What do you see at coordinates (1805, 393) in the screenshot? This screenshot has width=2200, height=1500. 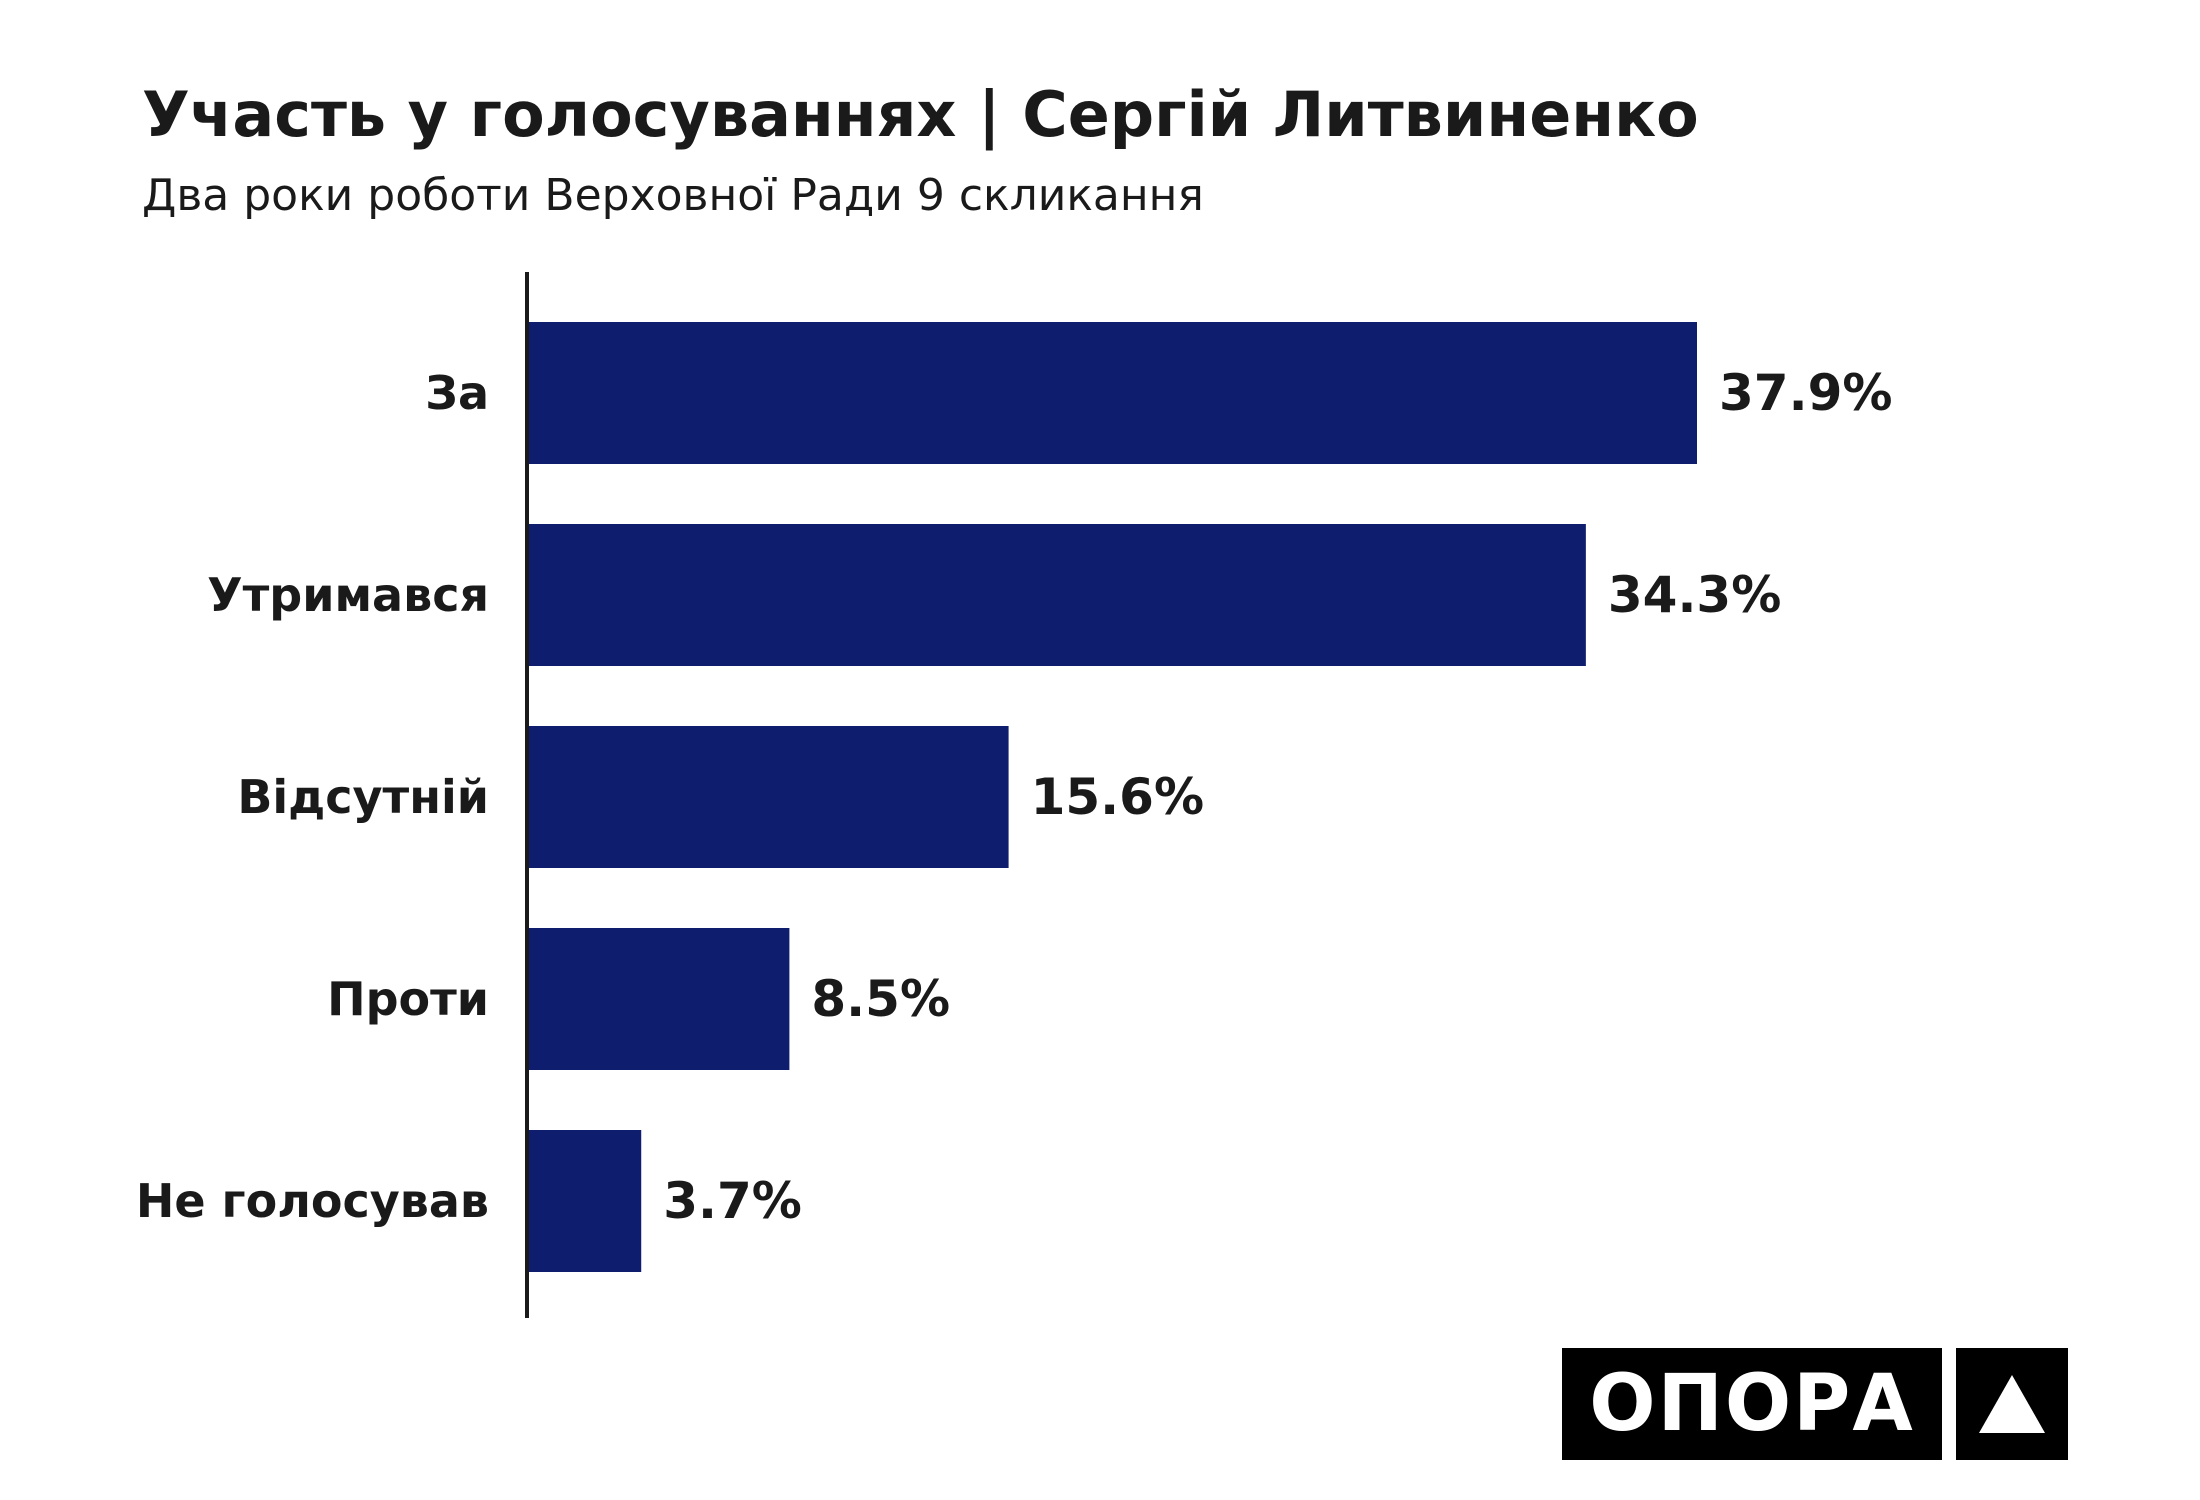 I see `value-label-za: 37.9%` at bounding box center [1805, 393].